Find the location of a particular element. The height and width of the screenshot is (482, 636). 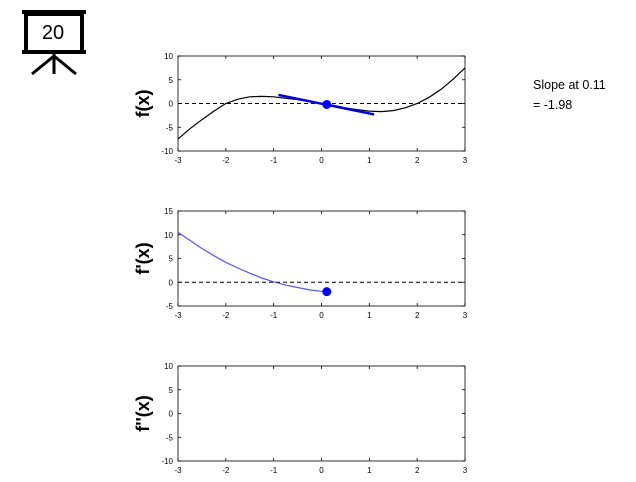

y-tick-label: 15 is located at coordinates (168, 211).